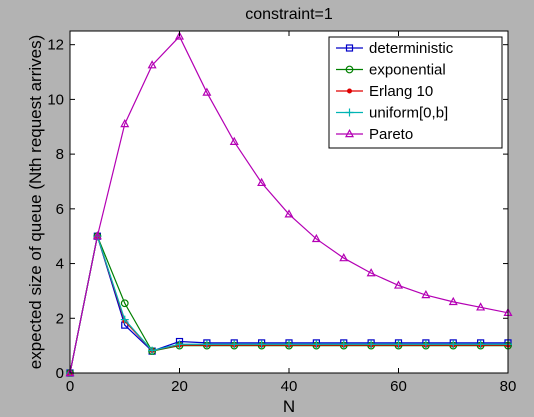 This screenshot has width=534, height=417. What do you see at coordinates (55, 99) in the screenshot?
I see `y-tick-label: 10` at bounding box center [55, 99].